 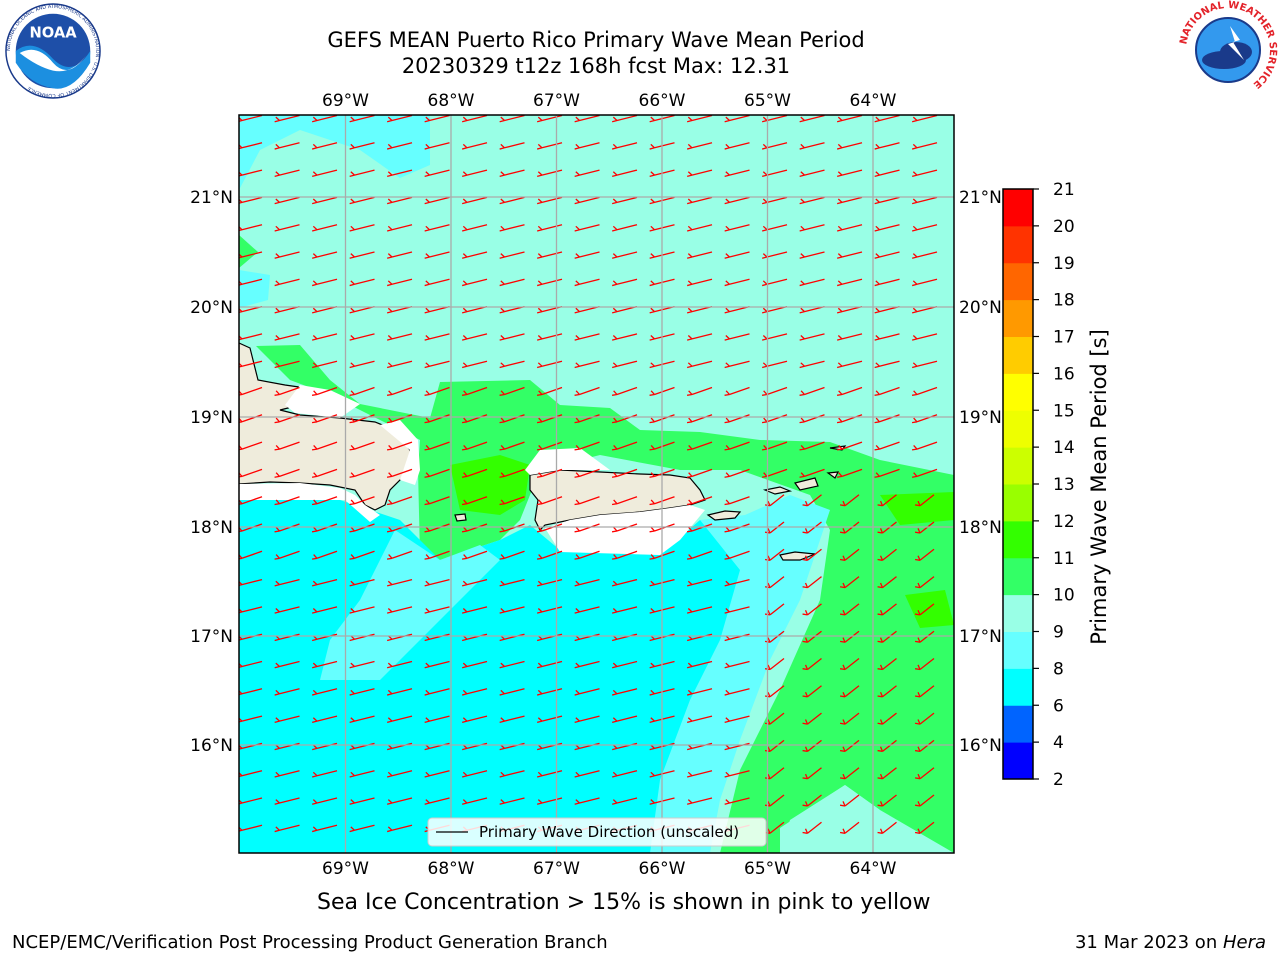 I want to click on lon-label-bottom: 65°W, so click(x=767, y=869).